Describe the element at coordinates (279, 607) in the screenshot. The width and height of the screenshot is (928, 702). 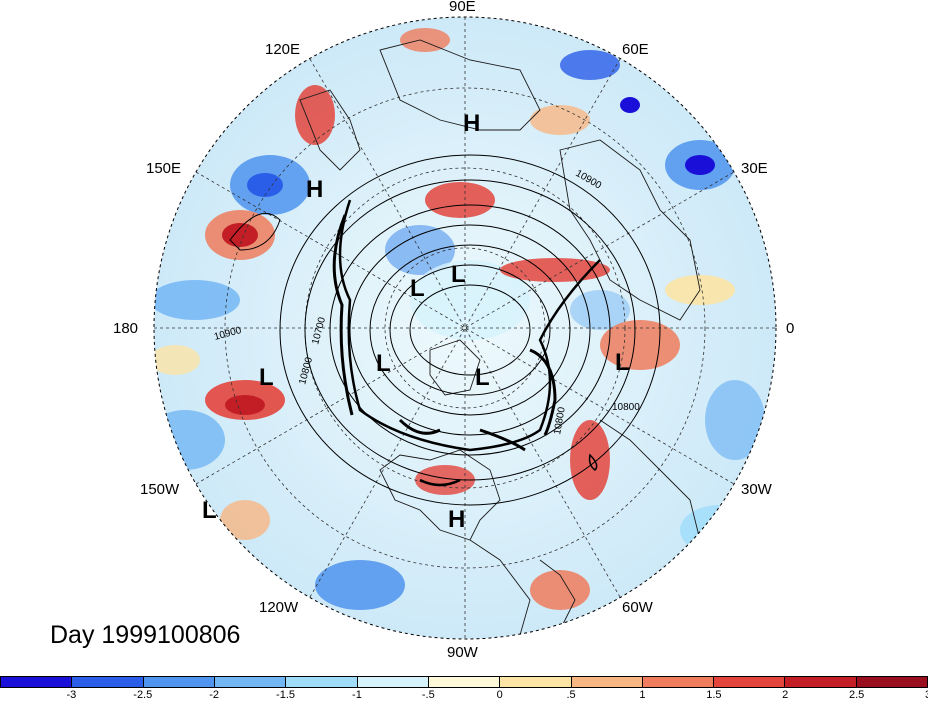
I see `lon-label-120w: 120W` at that location.